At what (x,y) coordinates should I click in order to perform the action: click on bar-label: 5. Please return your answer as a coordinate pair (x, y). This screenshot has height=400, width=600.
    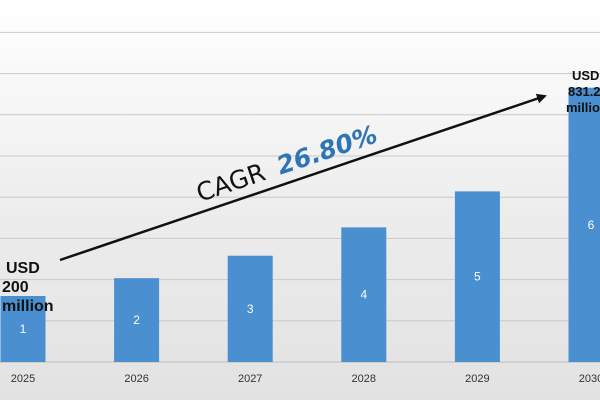
    Looking at the image, I should click on (477, 277).